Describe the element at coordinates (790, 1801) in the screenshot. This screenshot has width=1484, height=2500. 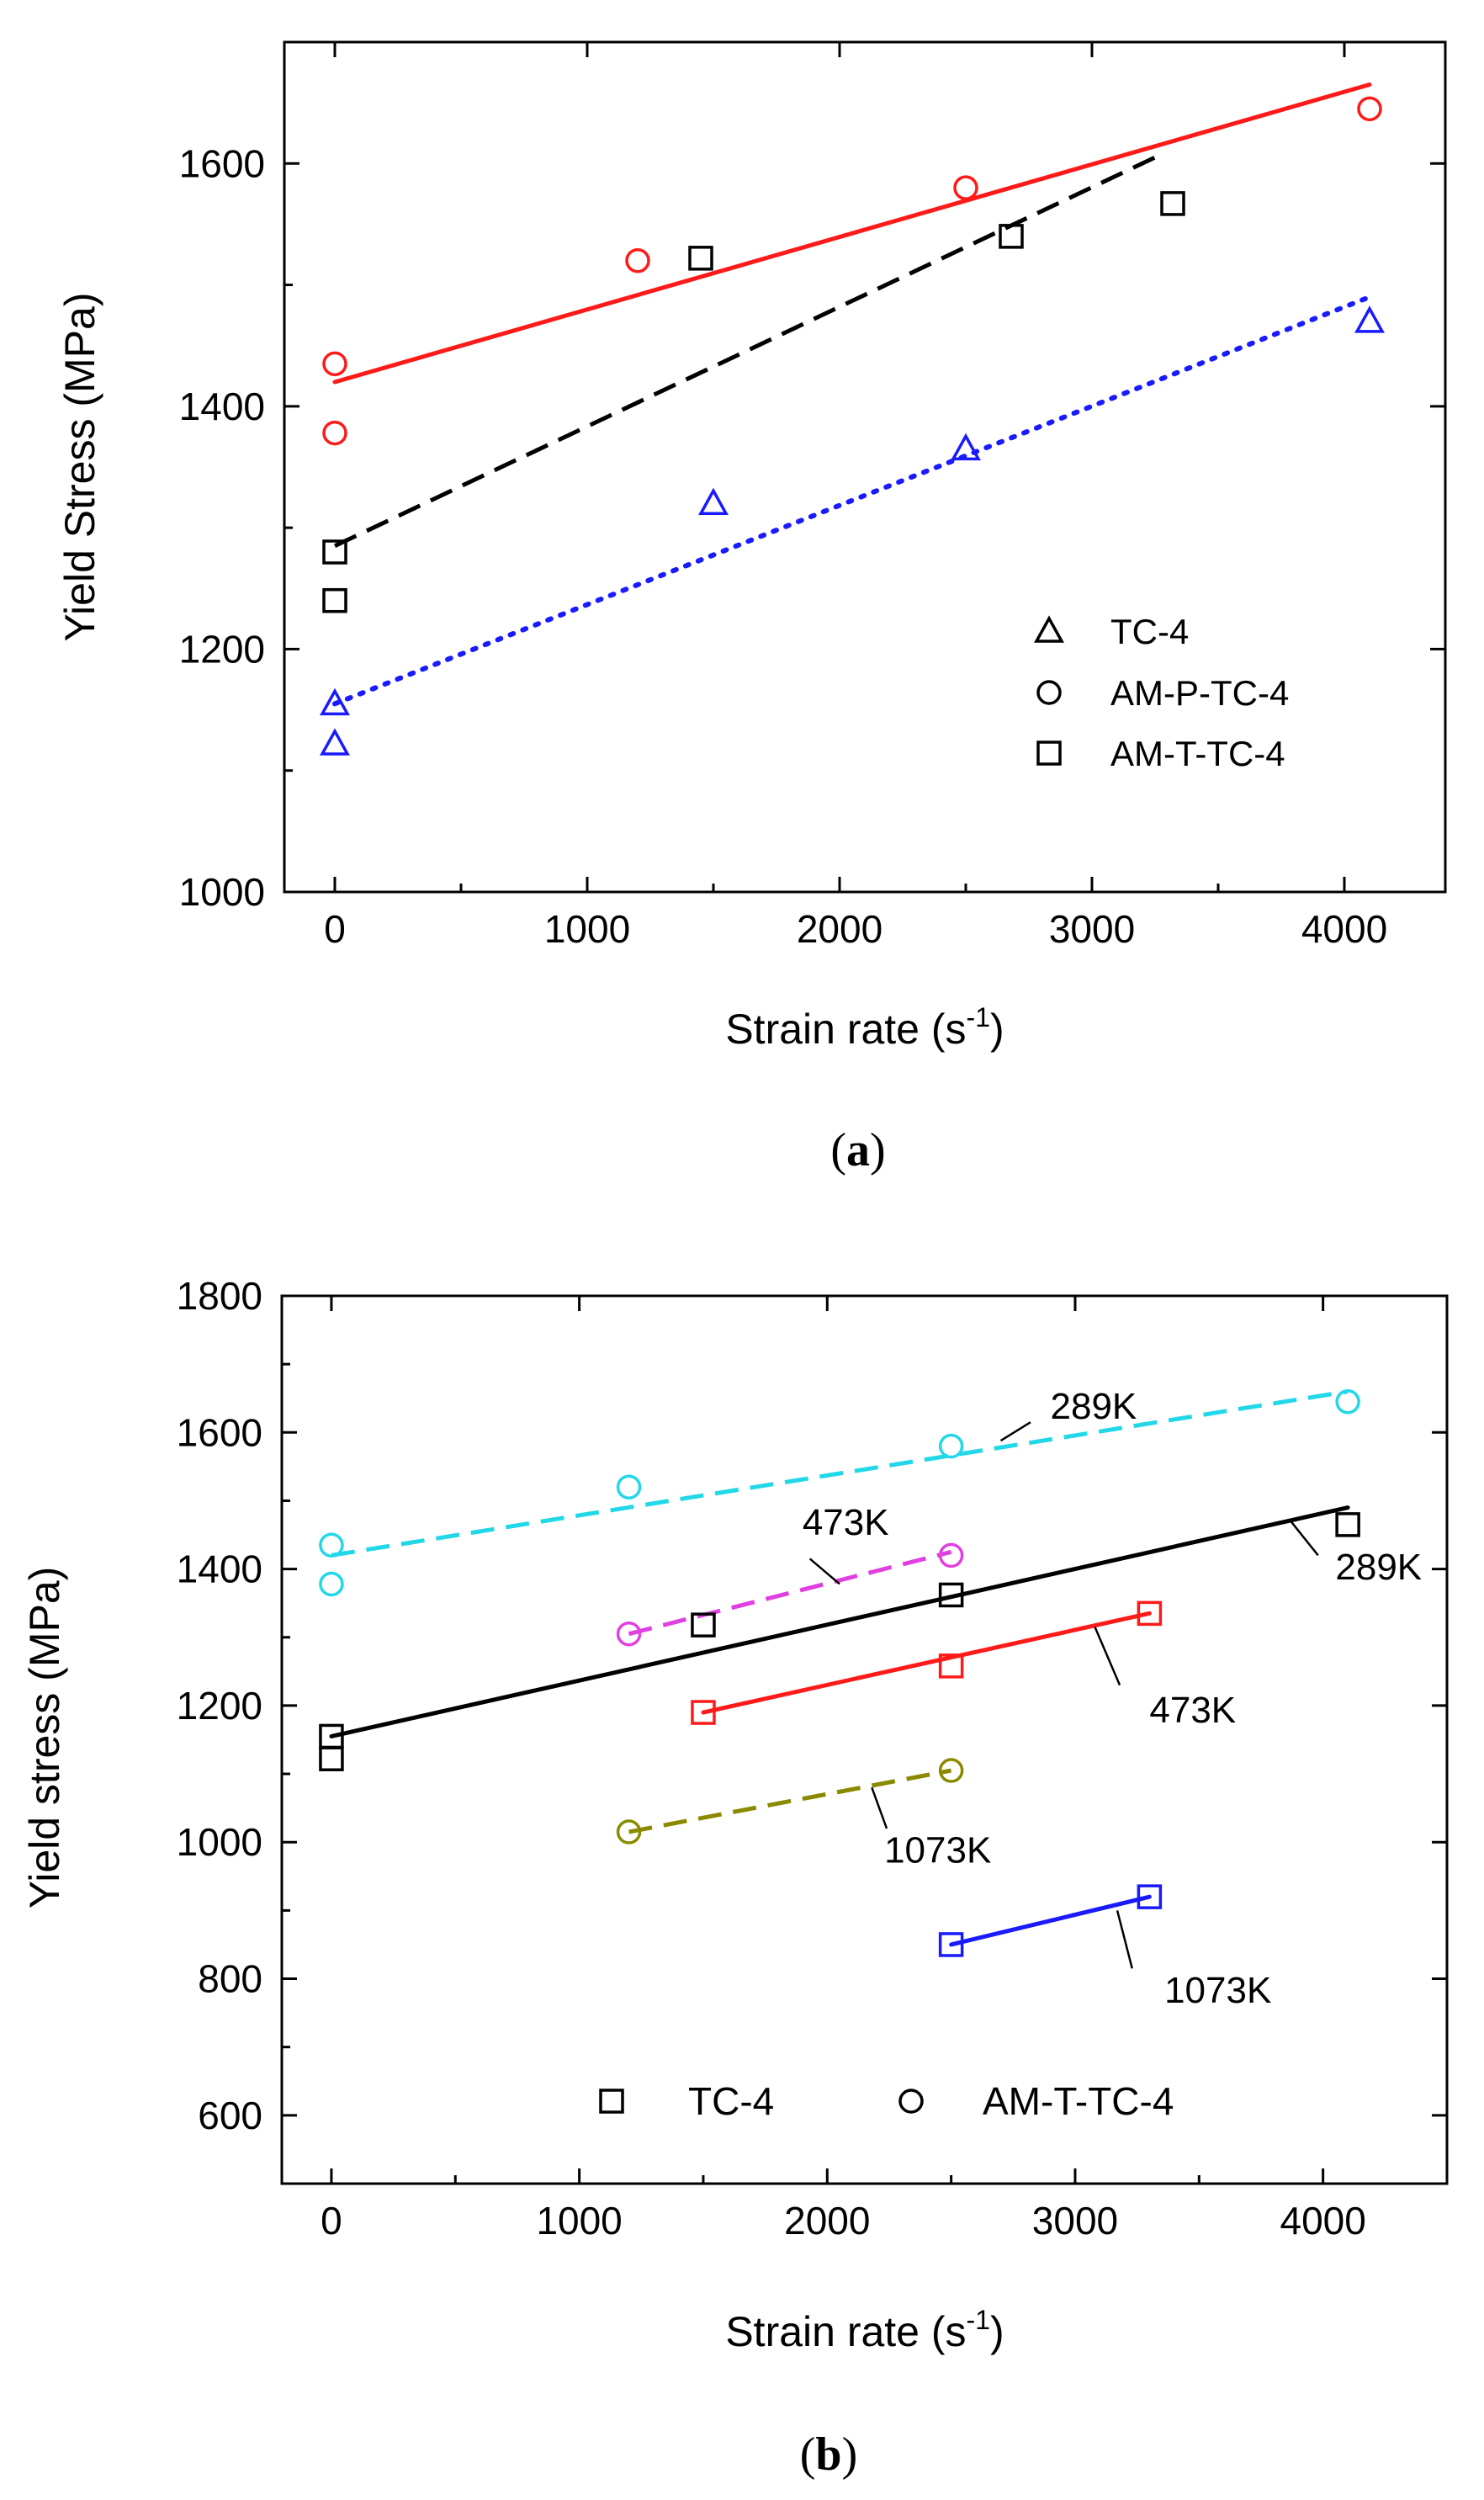
I see `fit-line-am-t-tc-4-1073k` at that location.